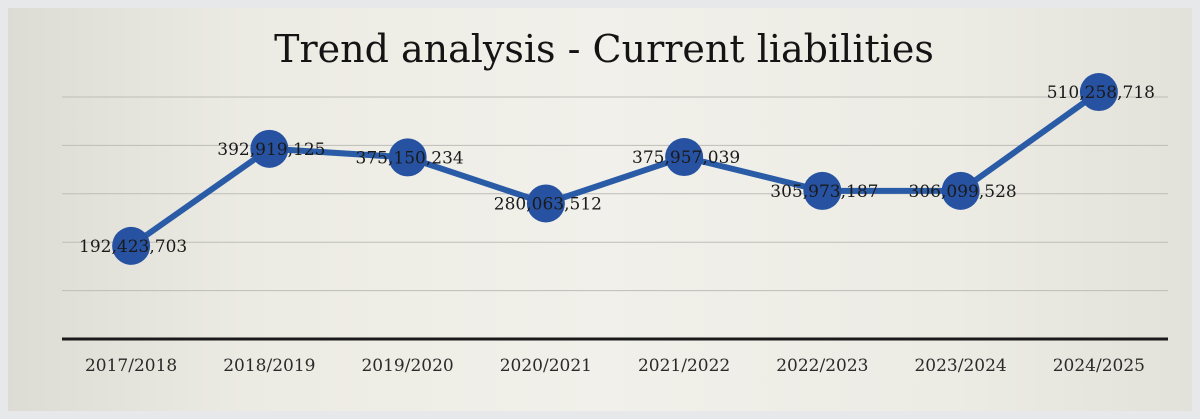  What do you see at coordinates (1099, 366) in the screenshot?
I see `x-tick-label: 2024/2025` at bounding box center [1099, 366].